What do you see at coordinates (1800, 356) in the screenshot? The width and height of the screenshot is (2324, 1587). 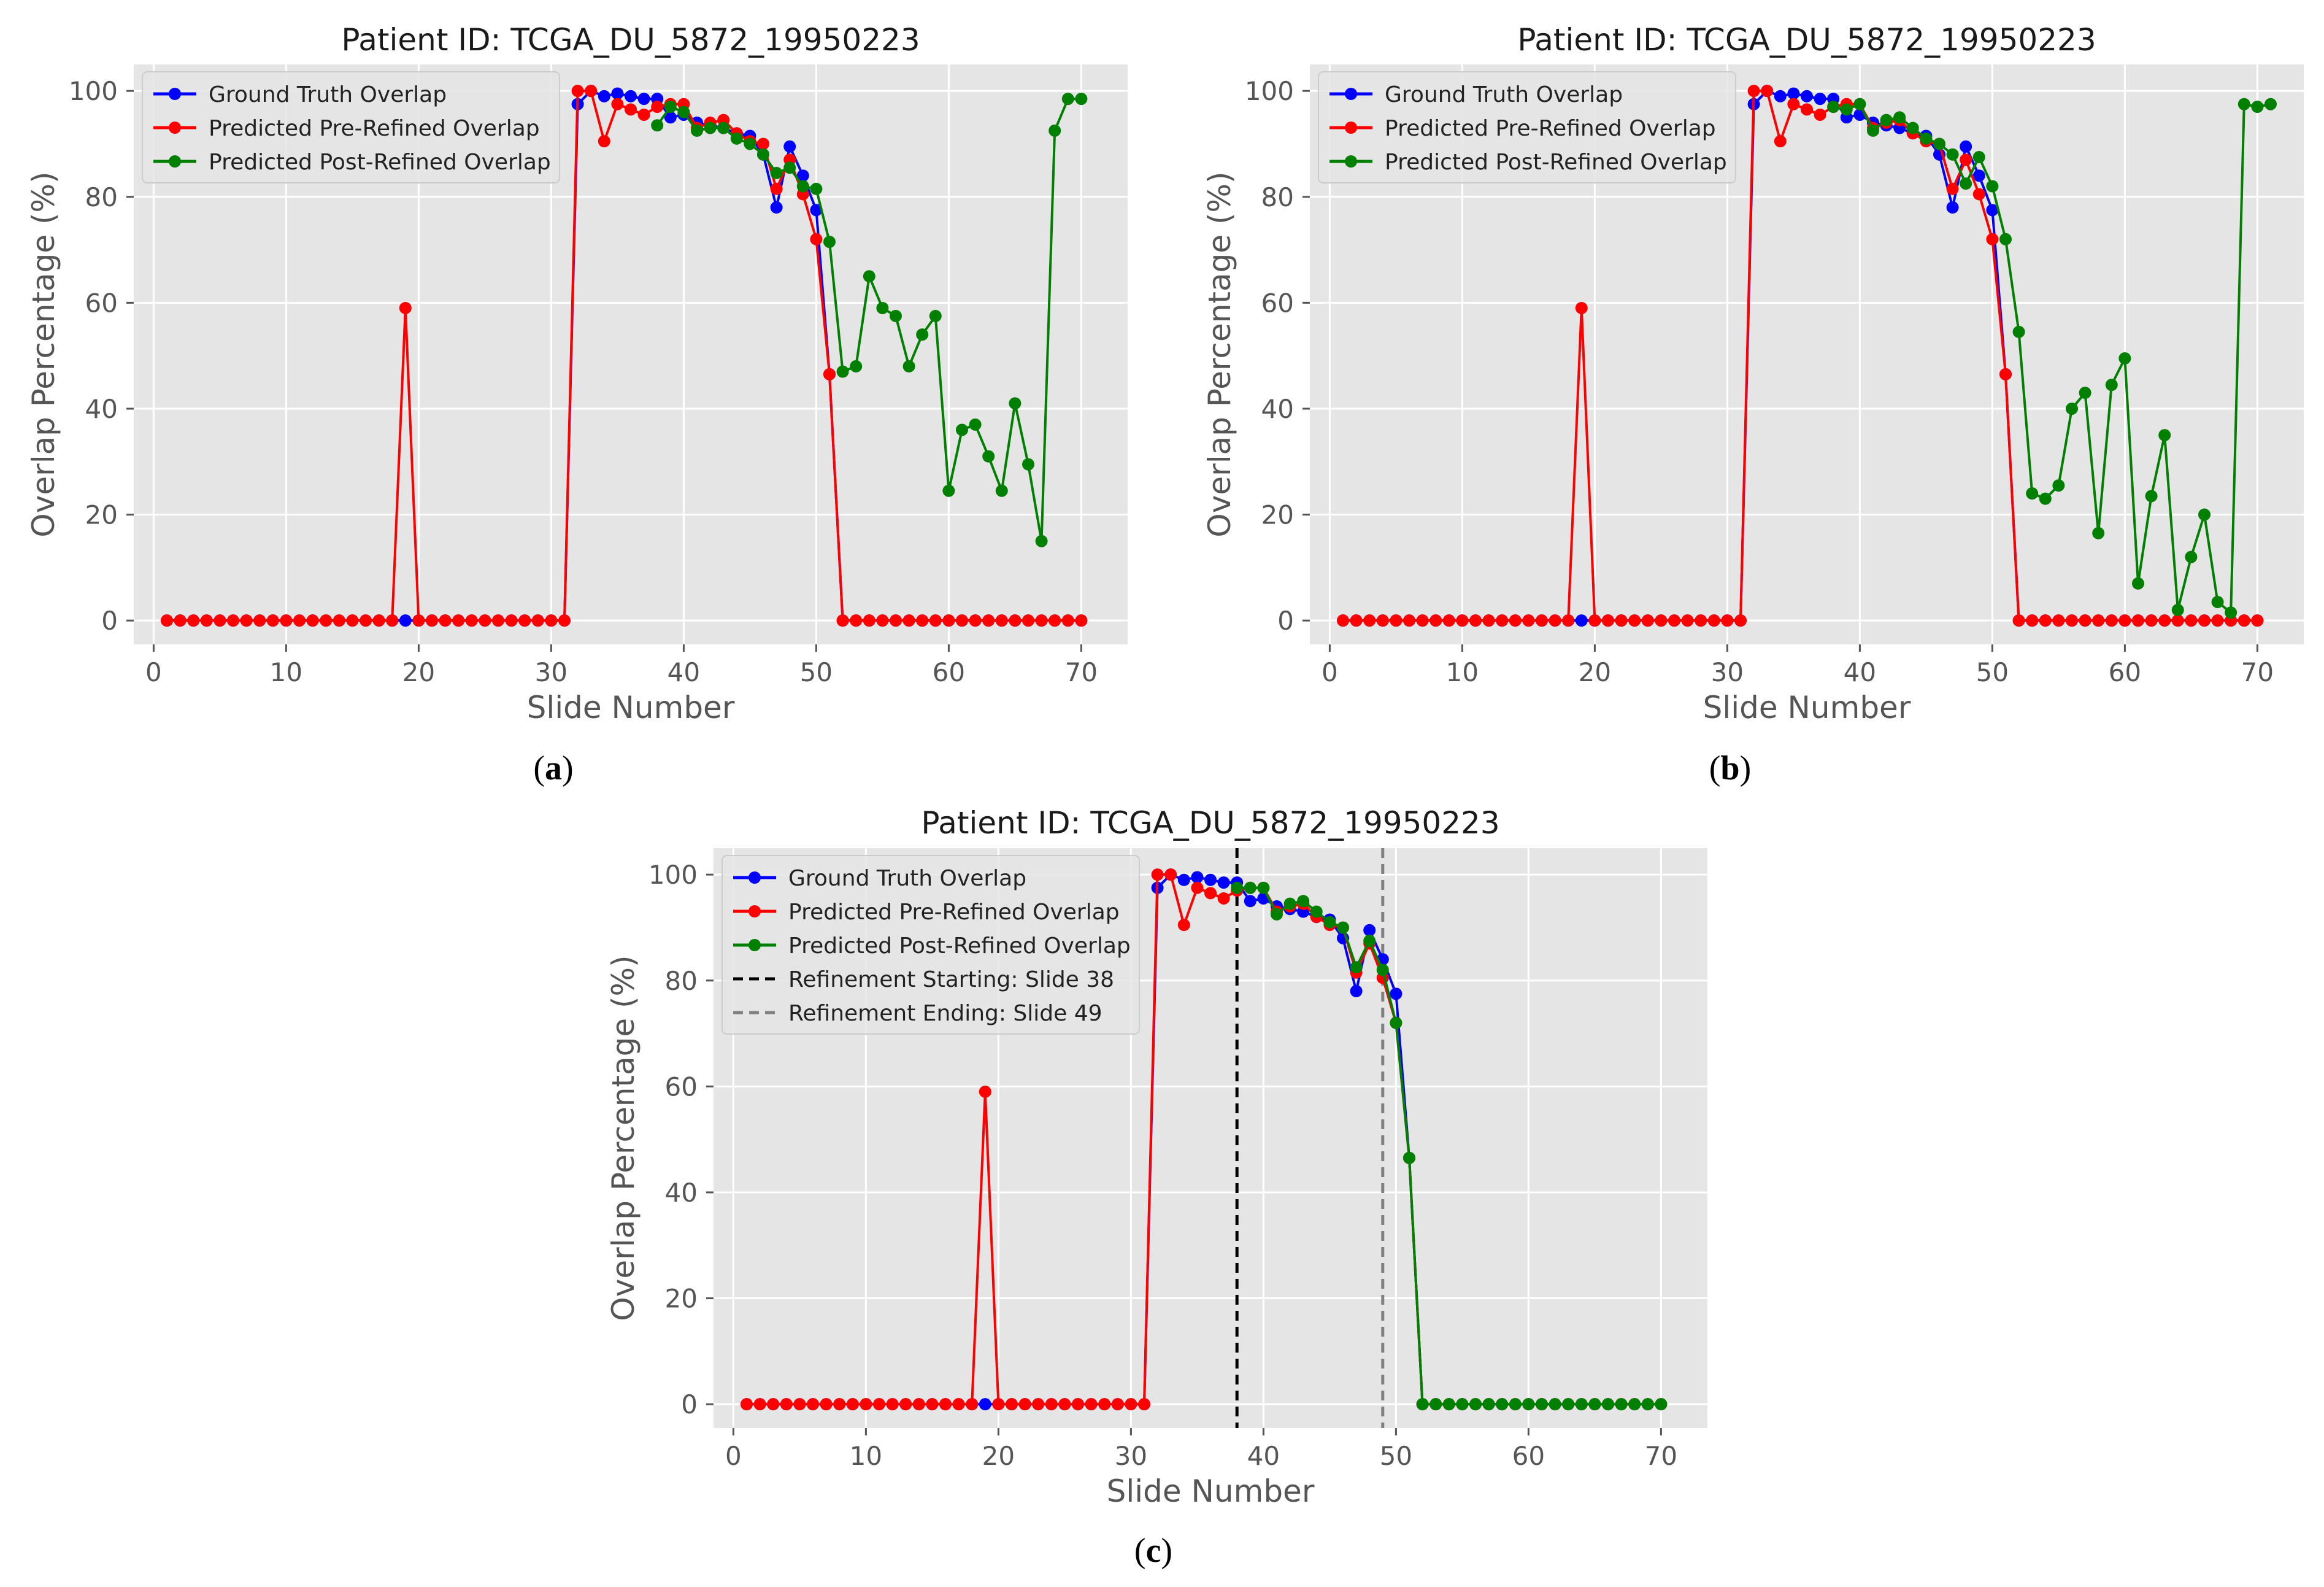 I see `series-line` at bounding box center [1800, 356].